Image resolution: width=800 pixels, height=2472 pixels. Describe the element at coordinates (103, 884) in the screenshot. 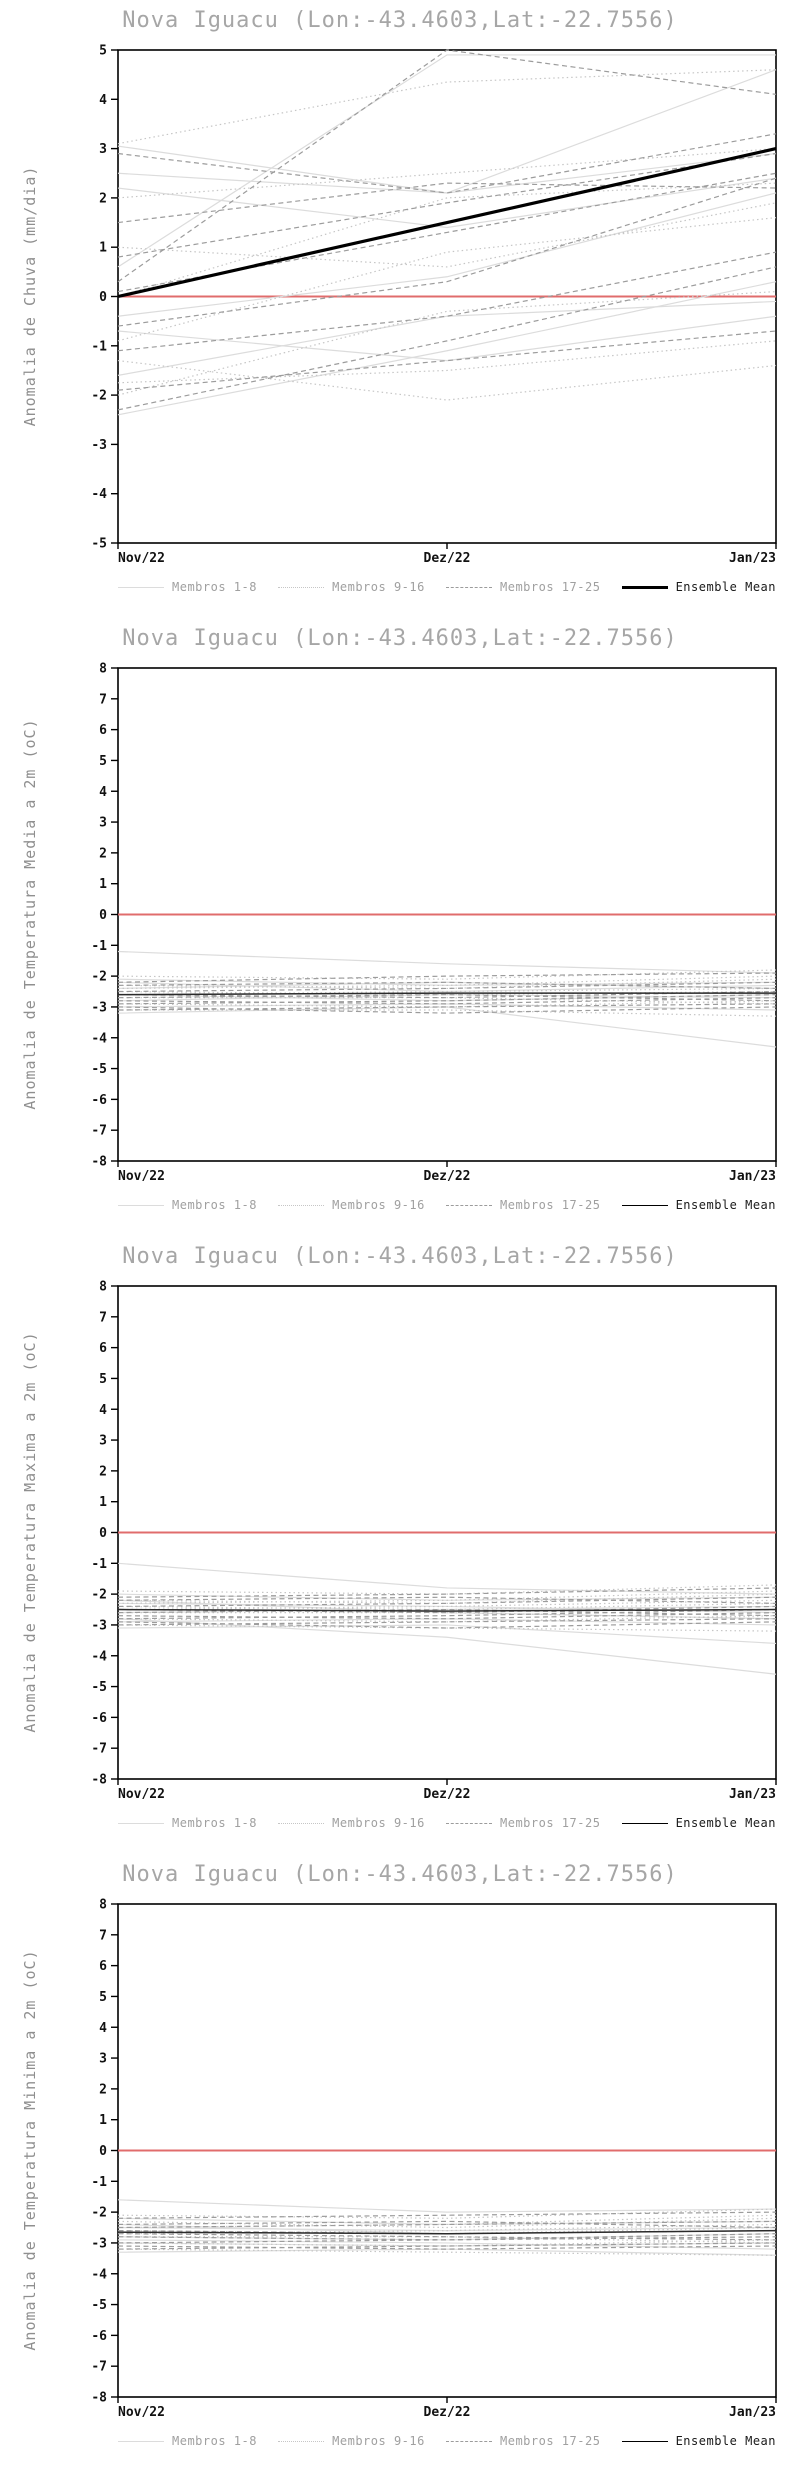

I see `svg-text: 1` at that location.